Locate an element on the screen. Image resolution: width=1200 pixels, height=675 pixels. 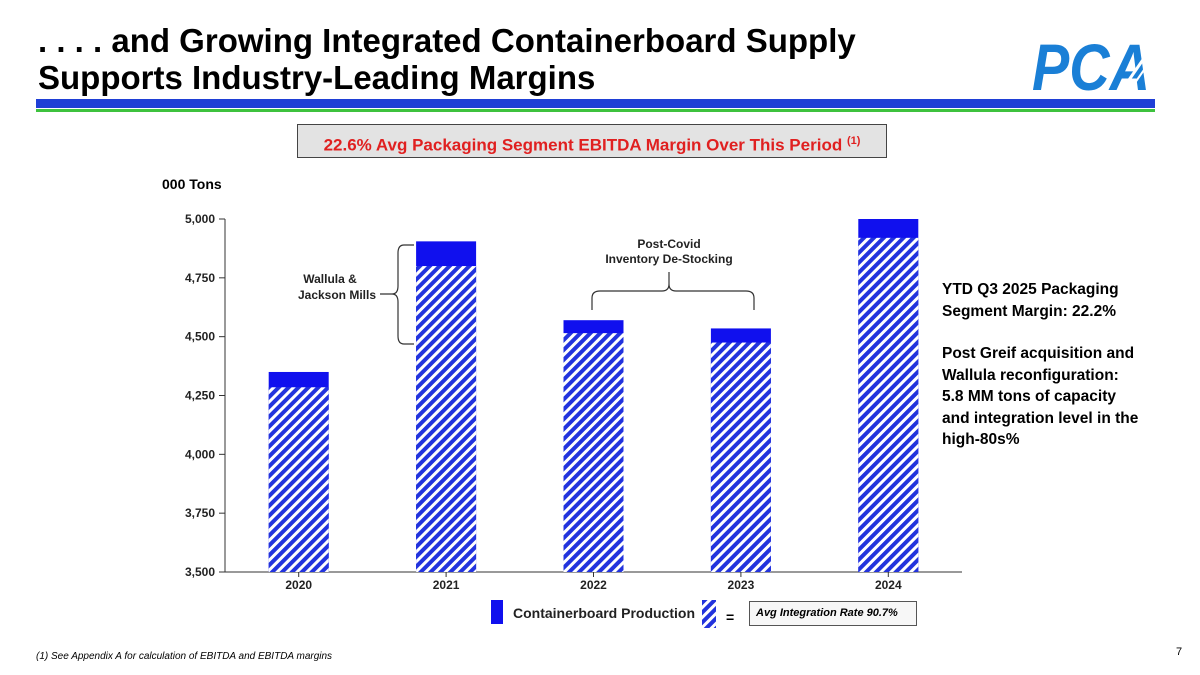
title-line-2: Supports Industry-Leading Margins is located at coordinates (317, 77).